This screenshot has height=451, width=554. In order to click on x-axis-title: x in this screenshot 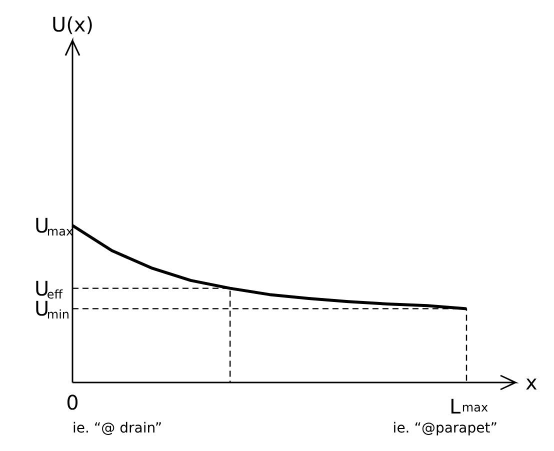, I will do `click(532, 382)`.